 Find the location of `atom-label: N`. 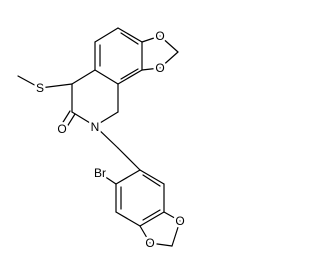

atom-label: N is located at coordinates (95, 127).